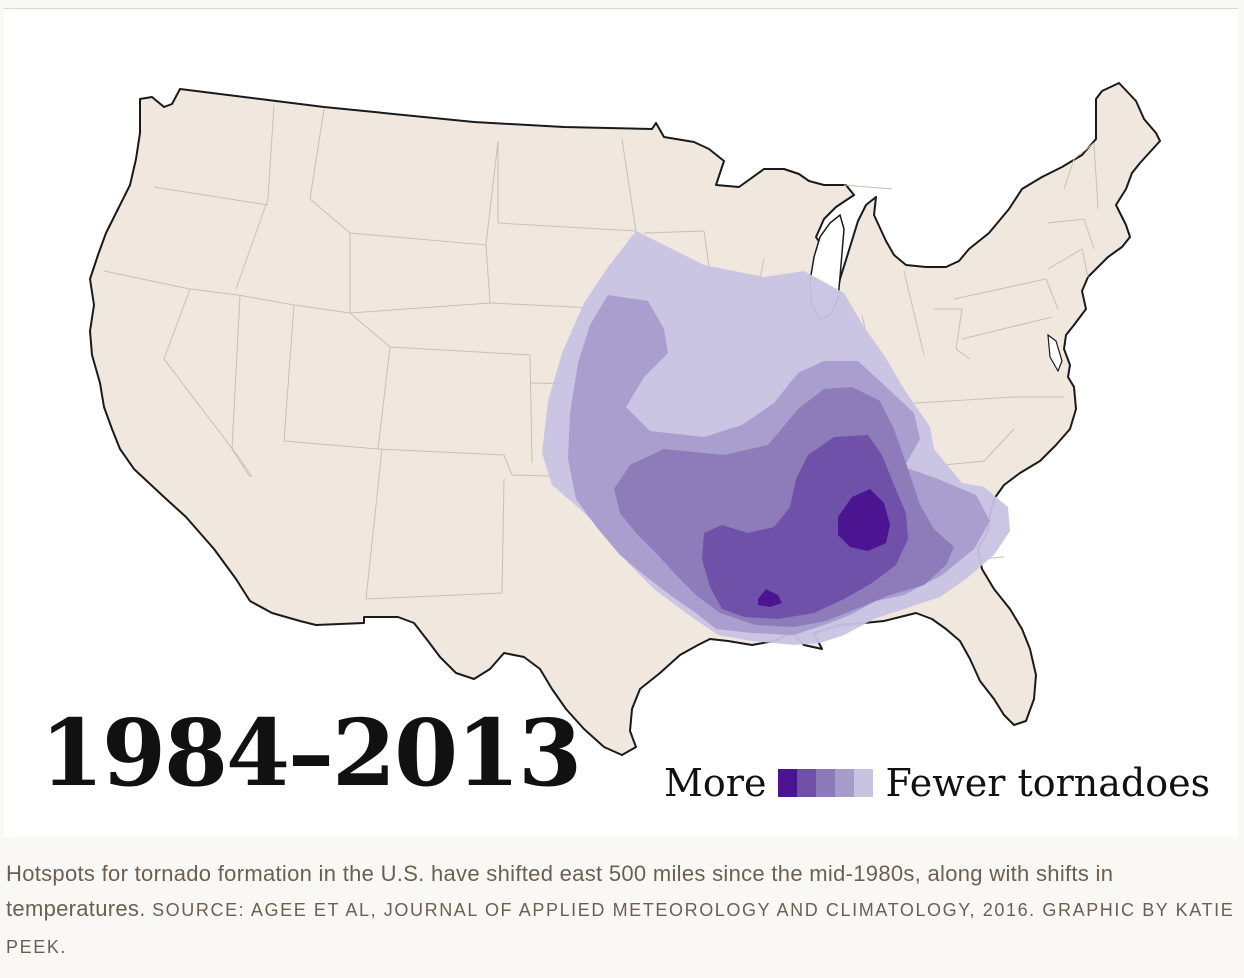 The image size is (1244, 978). I want to click on legend-more-label: More, so click(715, 783).